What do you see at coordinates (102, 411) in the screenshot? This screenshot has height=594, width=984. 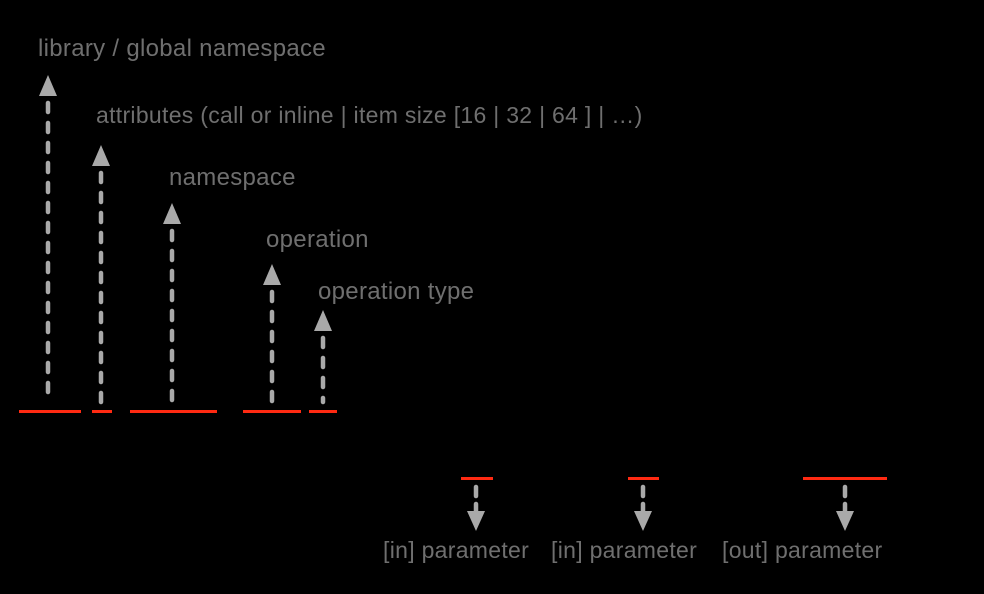 I see `underline-attributes` at bounding box center [102, 411].